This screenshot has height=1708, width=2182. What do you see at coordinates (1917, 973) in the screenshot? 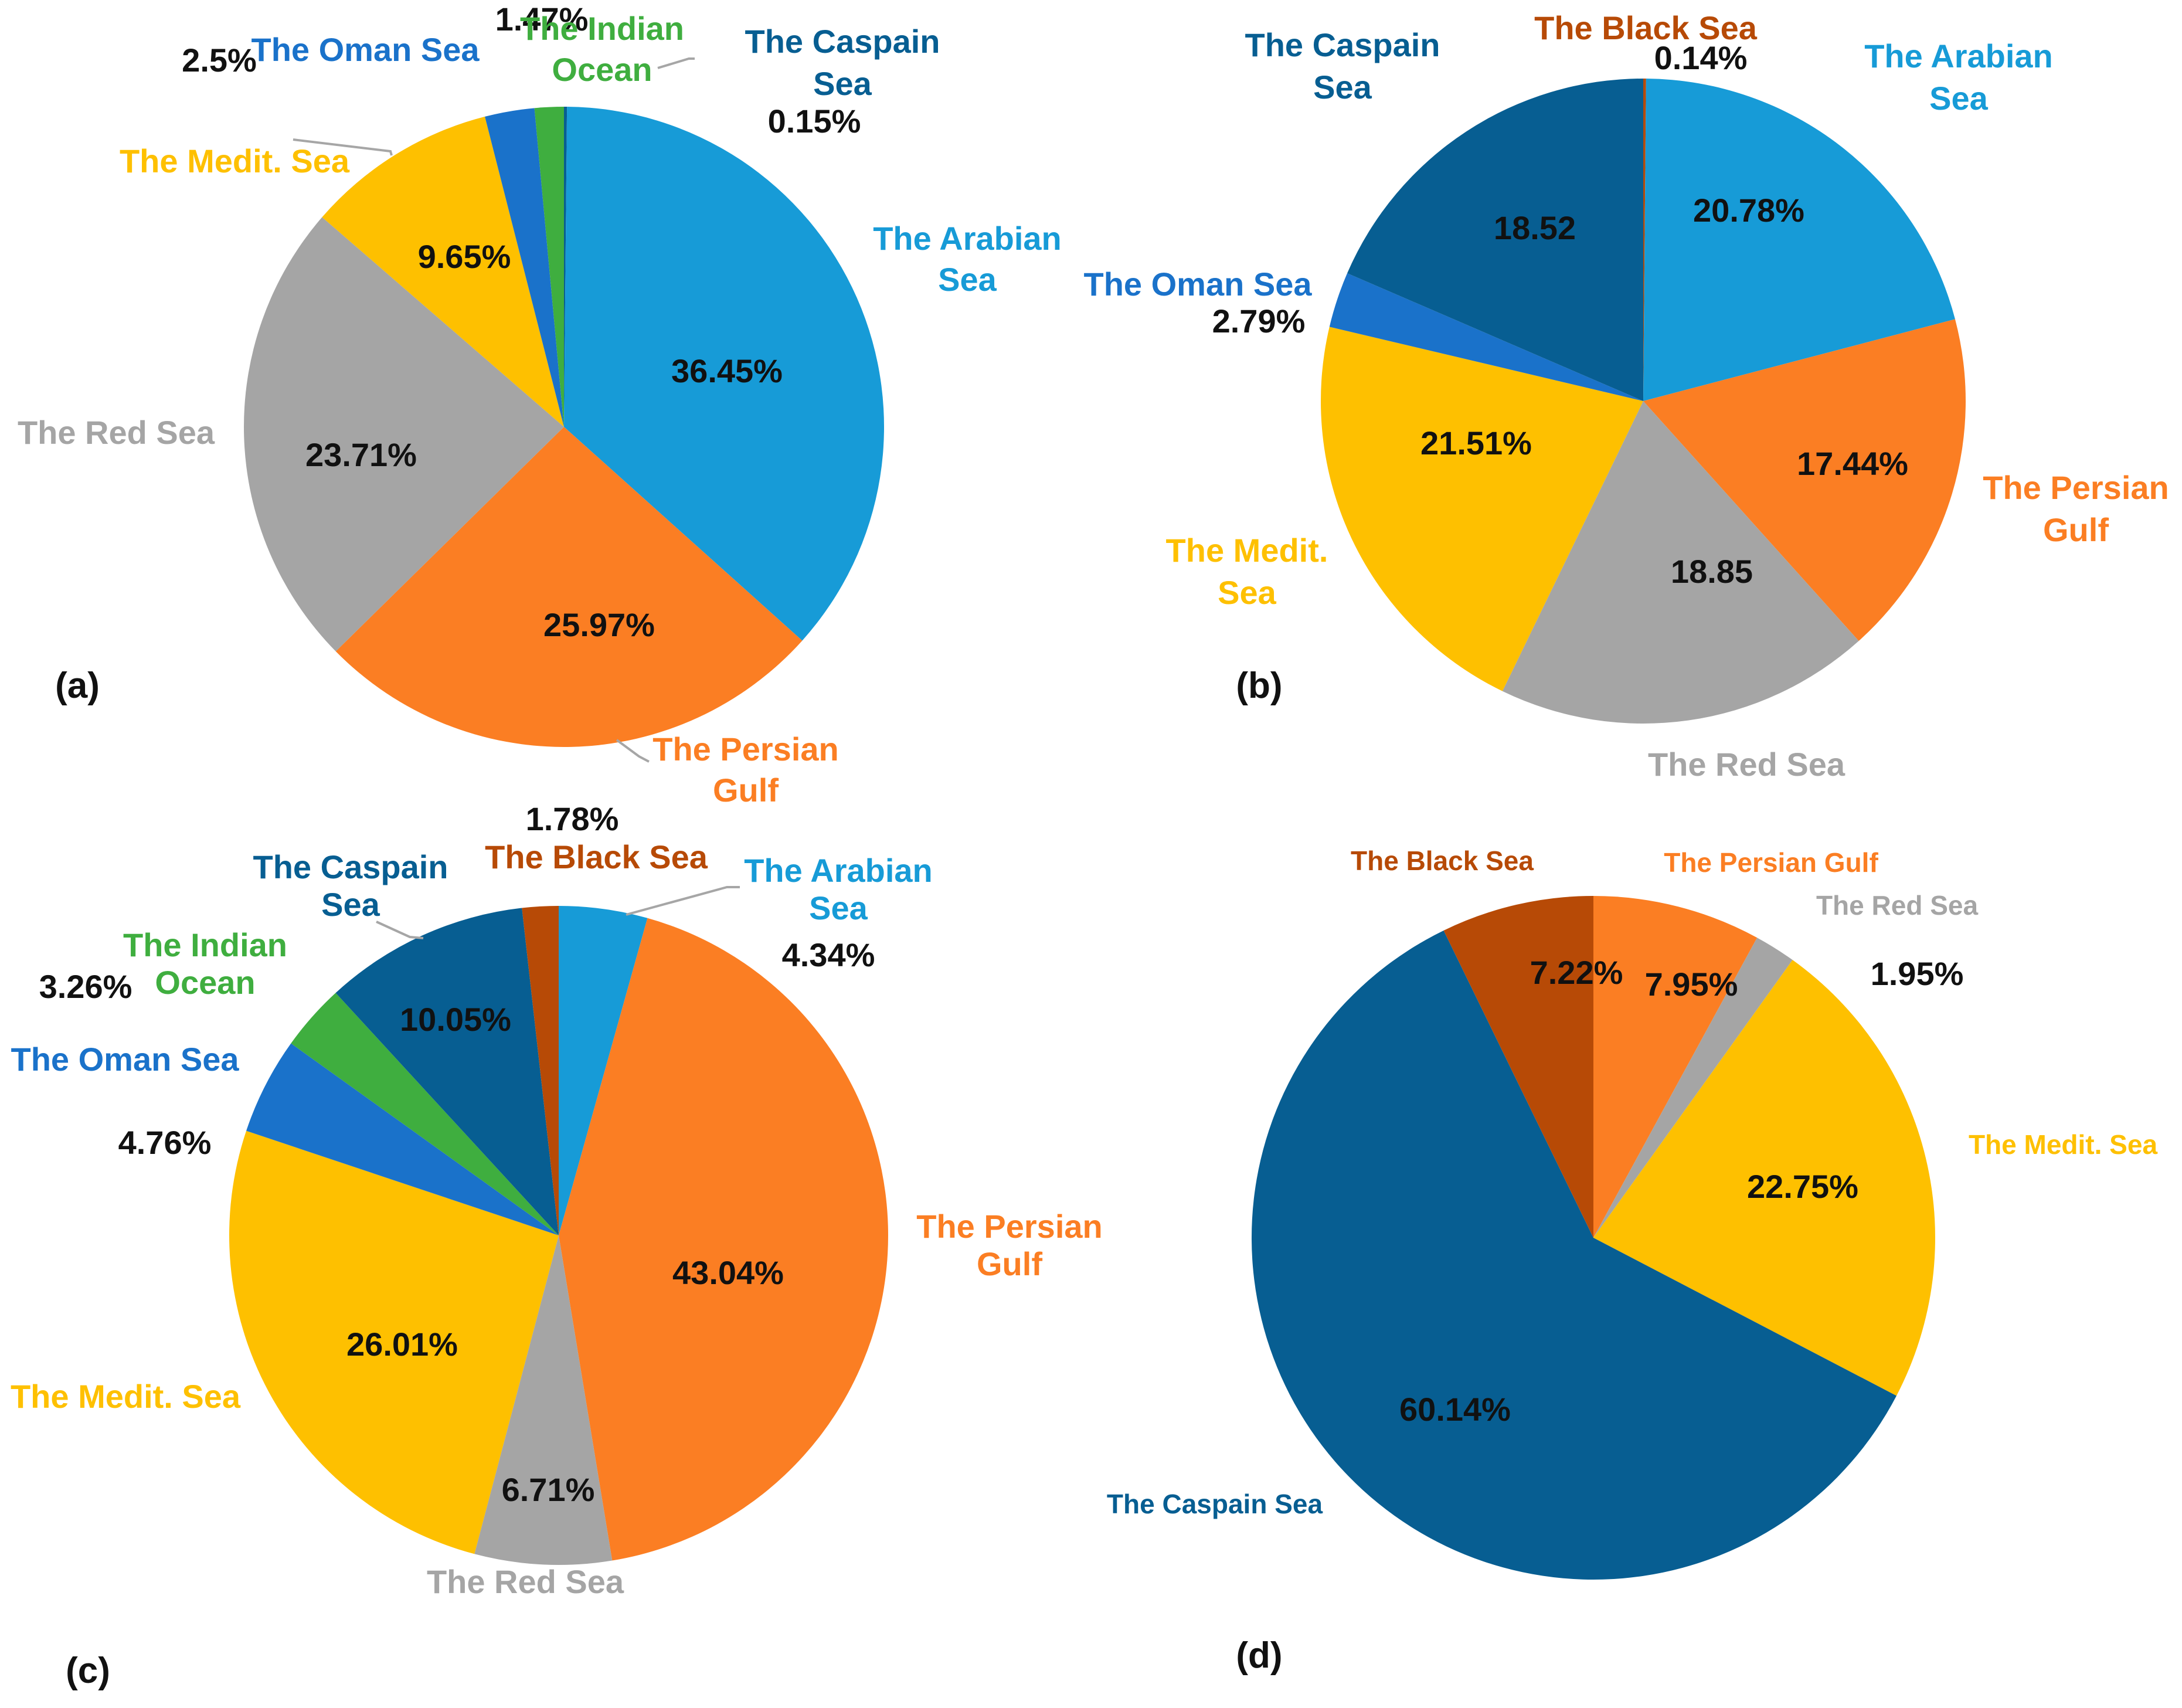
I see `pie-d-value-label-red: 1.95%` at bounding box center [1917, 973].